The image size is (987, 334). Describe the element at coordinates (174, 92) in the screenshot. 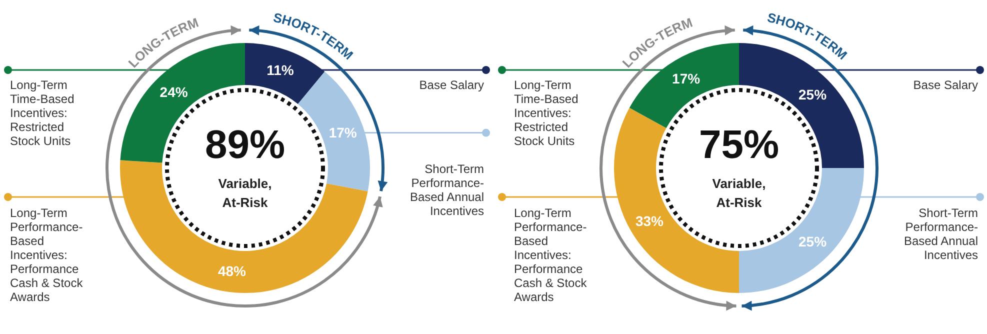

I see `data-label: 24%` at that location.